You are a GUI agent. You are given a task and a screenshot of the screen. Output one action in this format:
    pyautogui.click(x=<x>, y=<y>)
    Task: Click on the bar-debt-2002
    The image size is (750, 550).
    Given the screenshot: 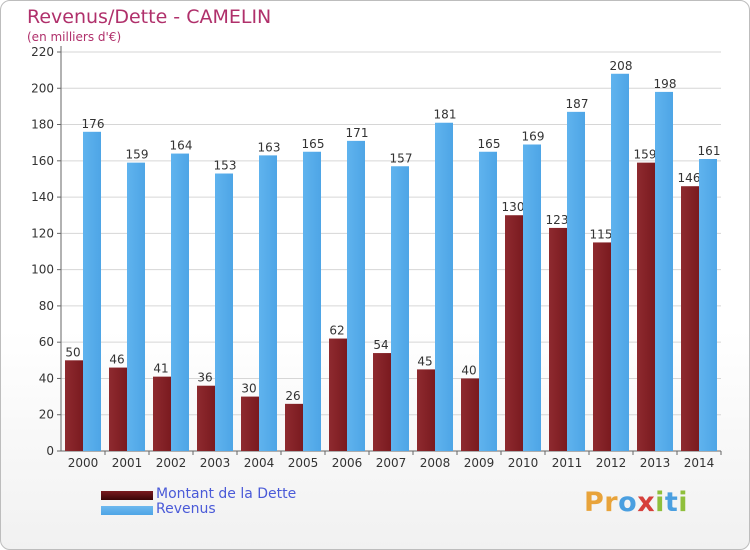 What is the action you would take?
    pyautogui.click(x=162, y=413)
    